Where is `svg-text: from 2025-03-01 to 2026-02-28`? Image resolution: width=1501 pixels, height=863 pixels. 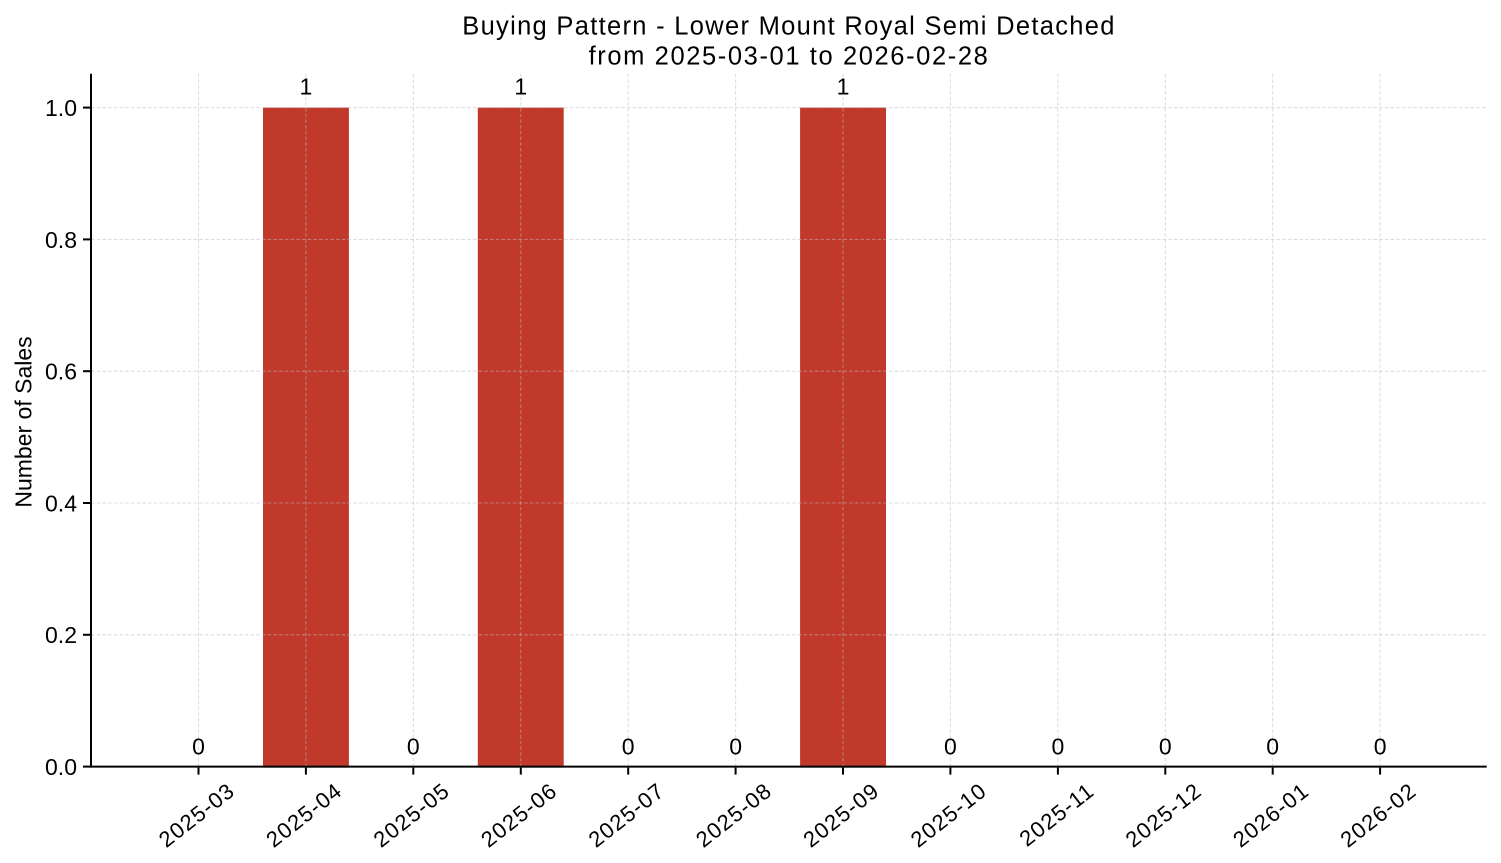
svg-text: from 2025-03-01 to 2026-02-28 is located at coordinates (789, 57).